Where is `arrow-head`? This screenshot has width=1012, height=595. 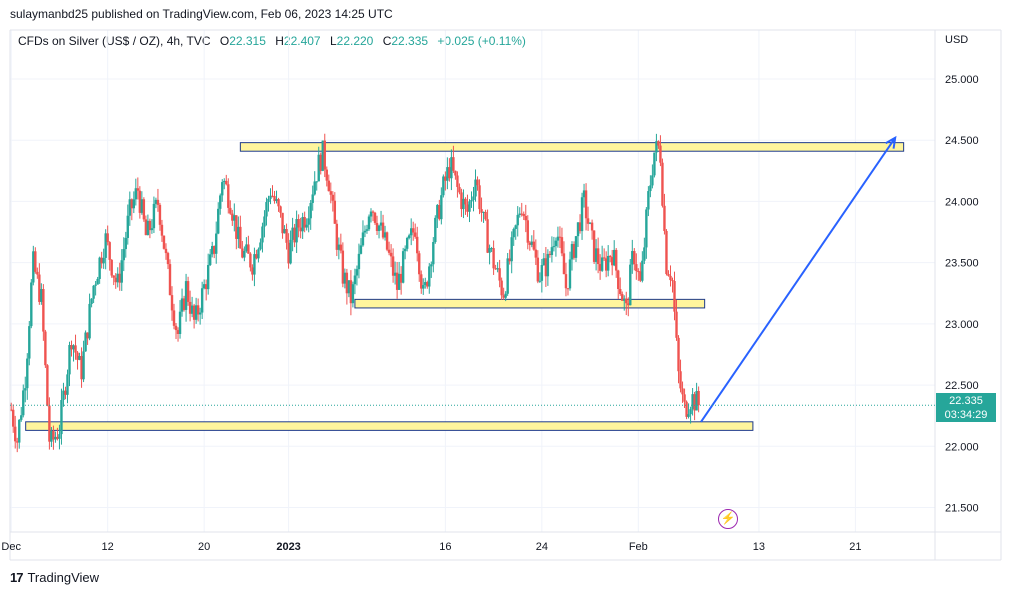 arrow-head is located at coordinates (891, 142).